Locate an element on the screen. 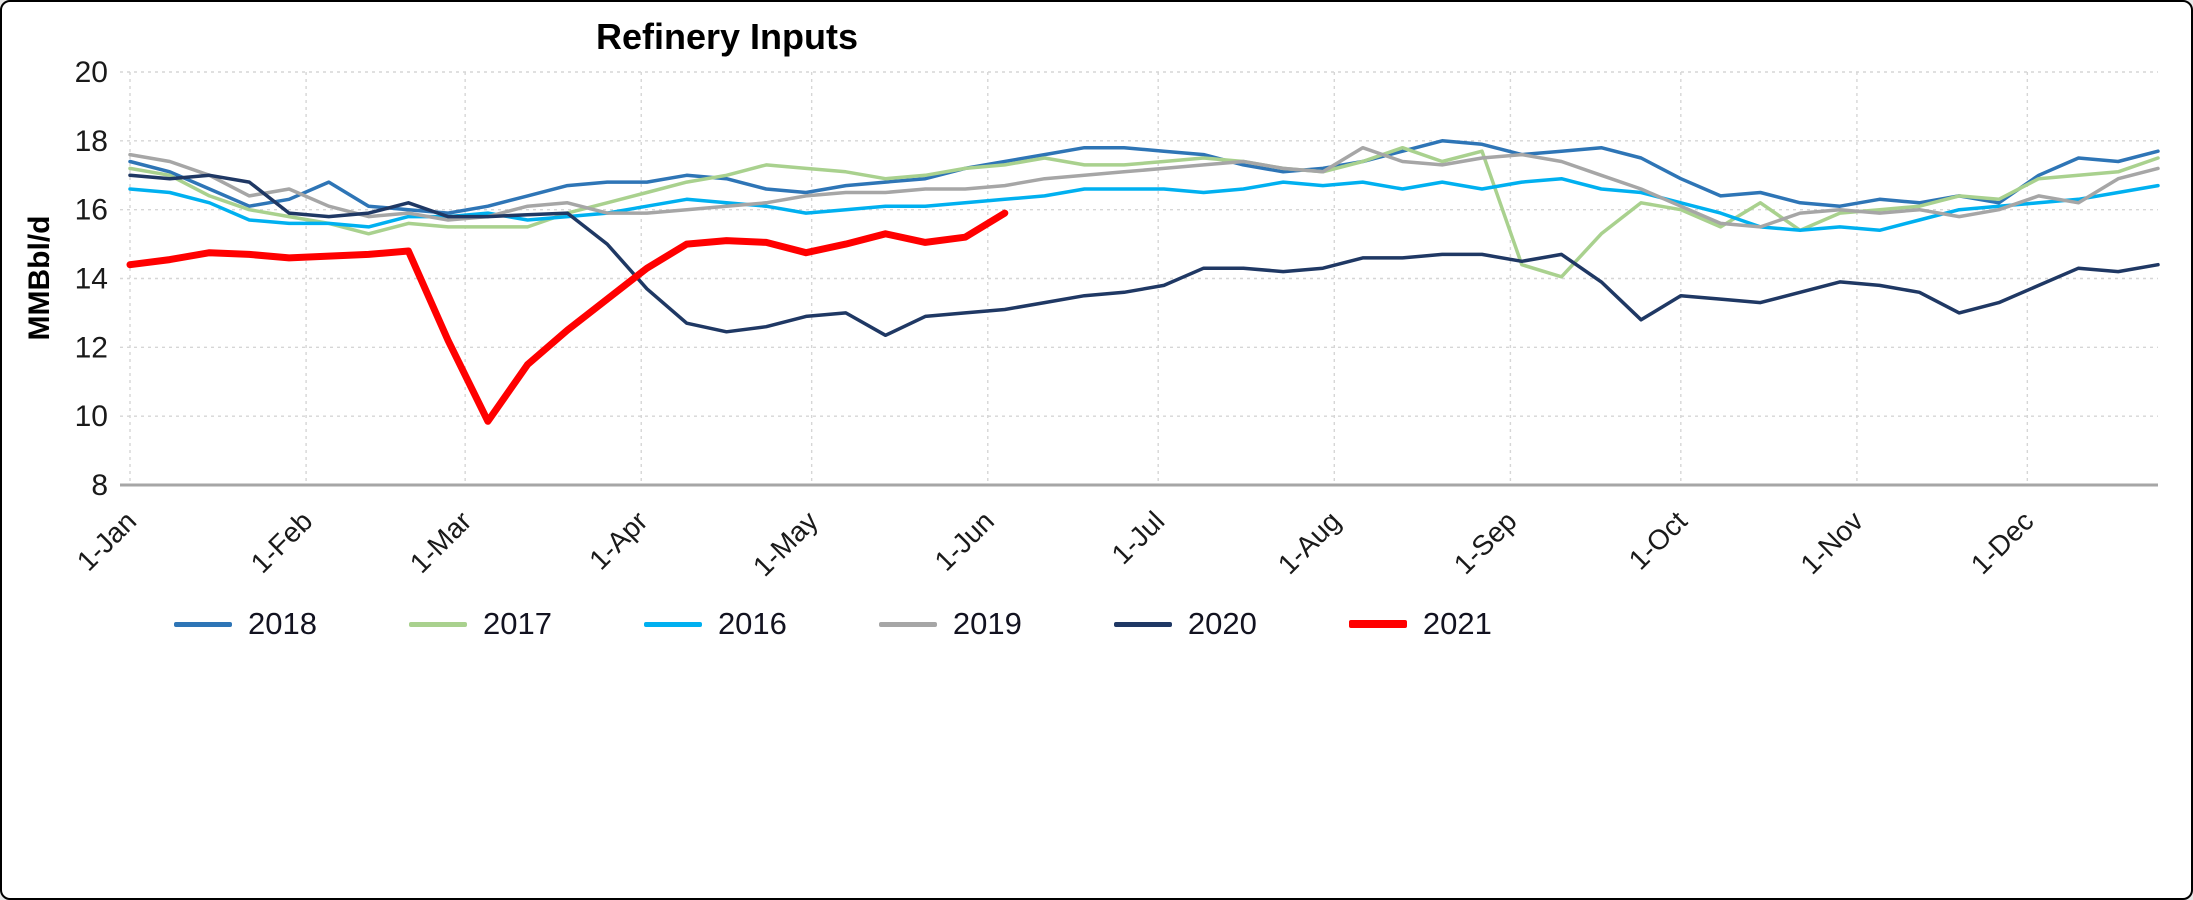  legend-item-2018: 2018 is located at coordinates (245, 624).